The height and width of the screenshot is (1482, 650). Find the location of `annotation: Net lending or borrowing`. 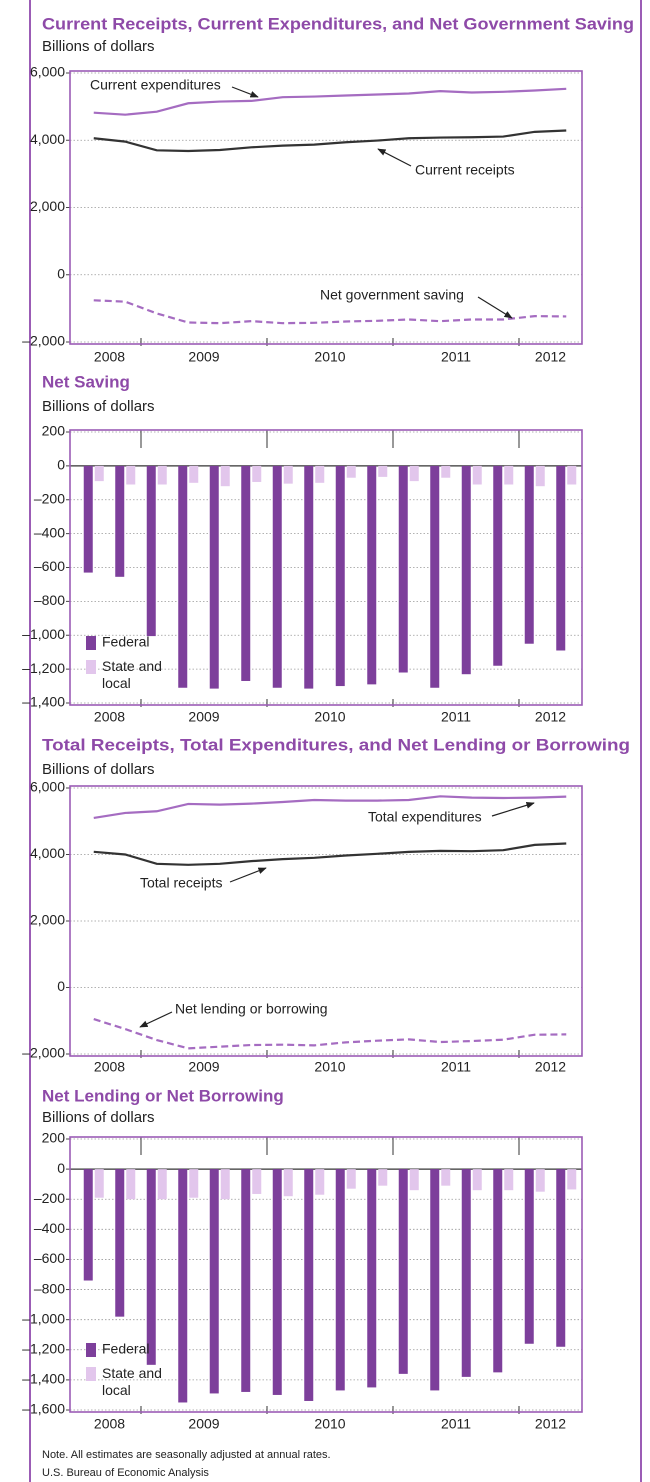

annotation: Net lending or borrowing is located at coordinates (251, 1009).